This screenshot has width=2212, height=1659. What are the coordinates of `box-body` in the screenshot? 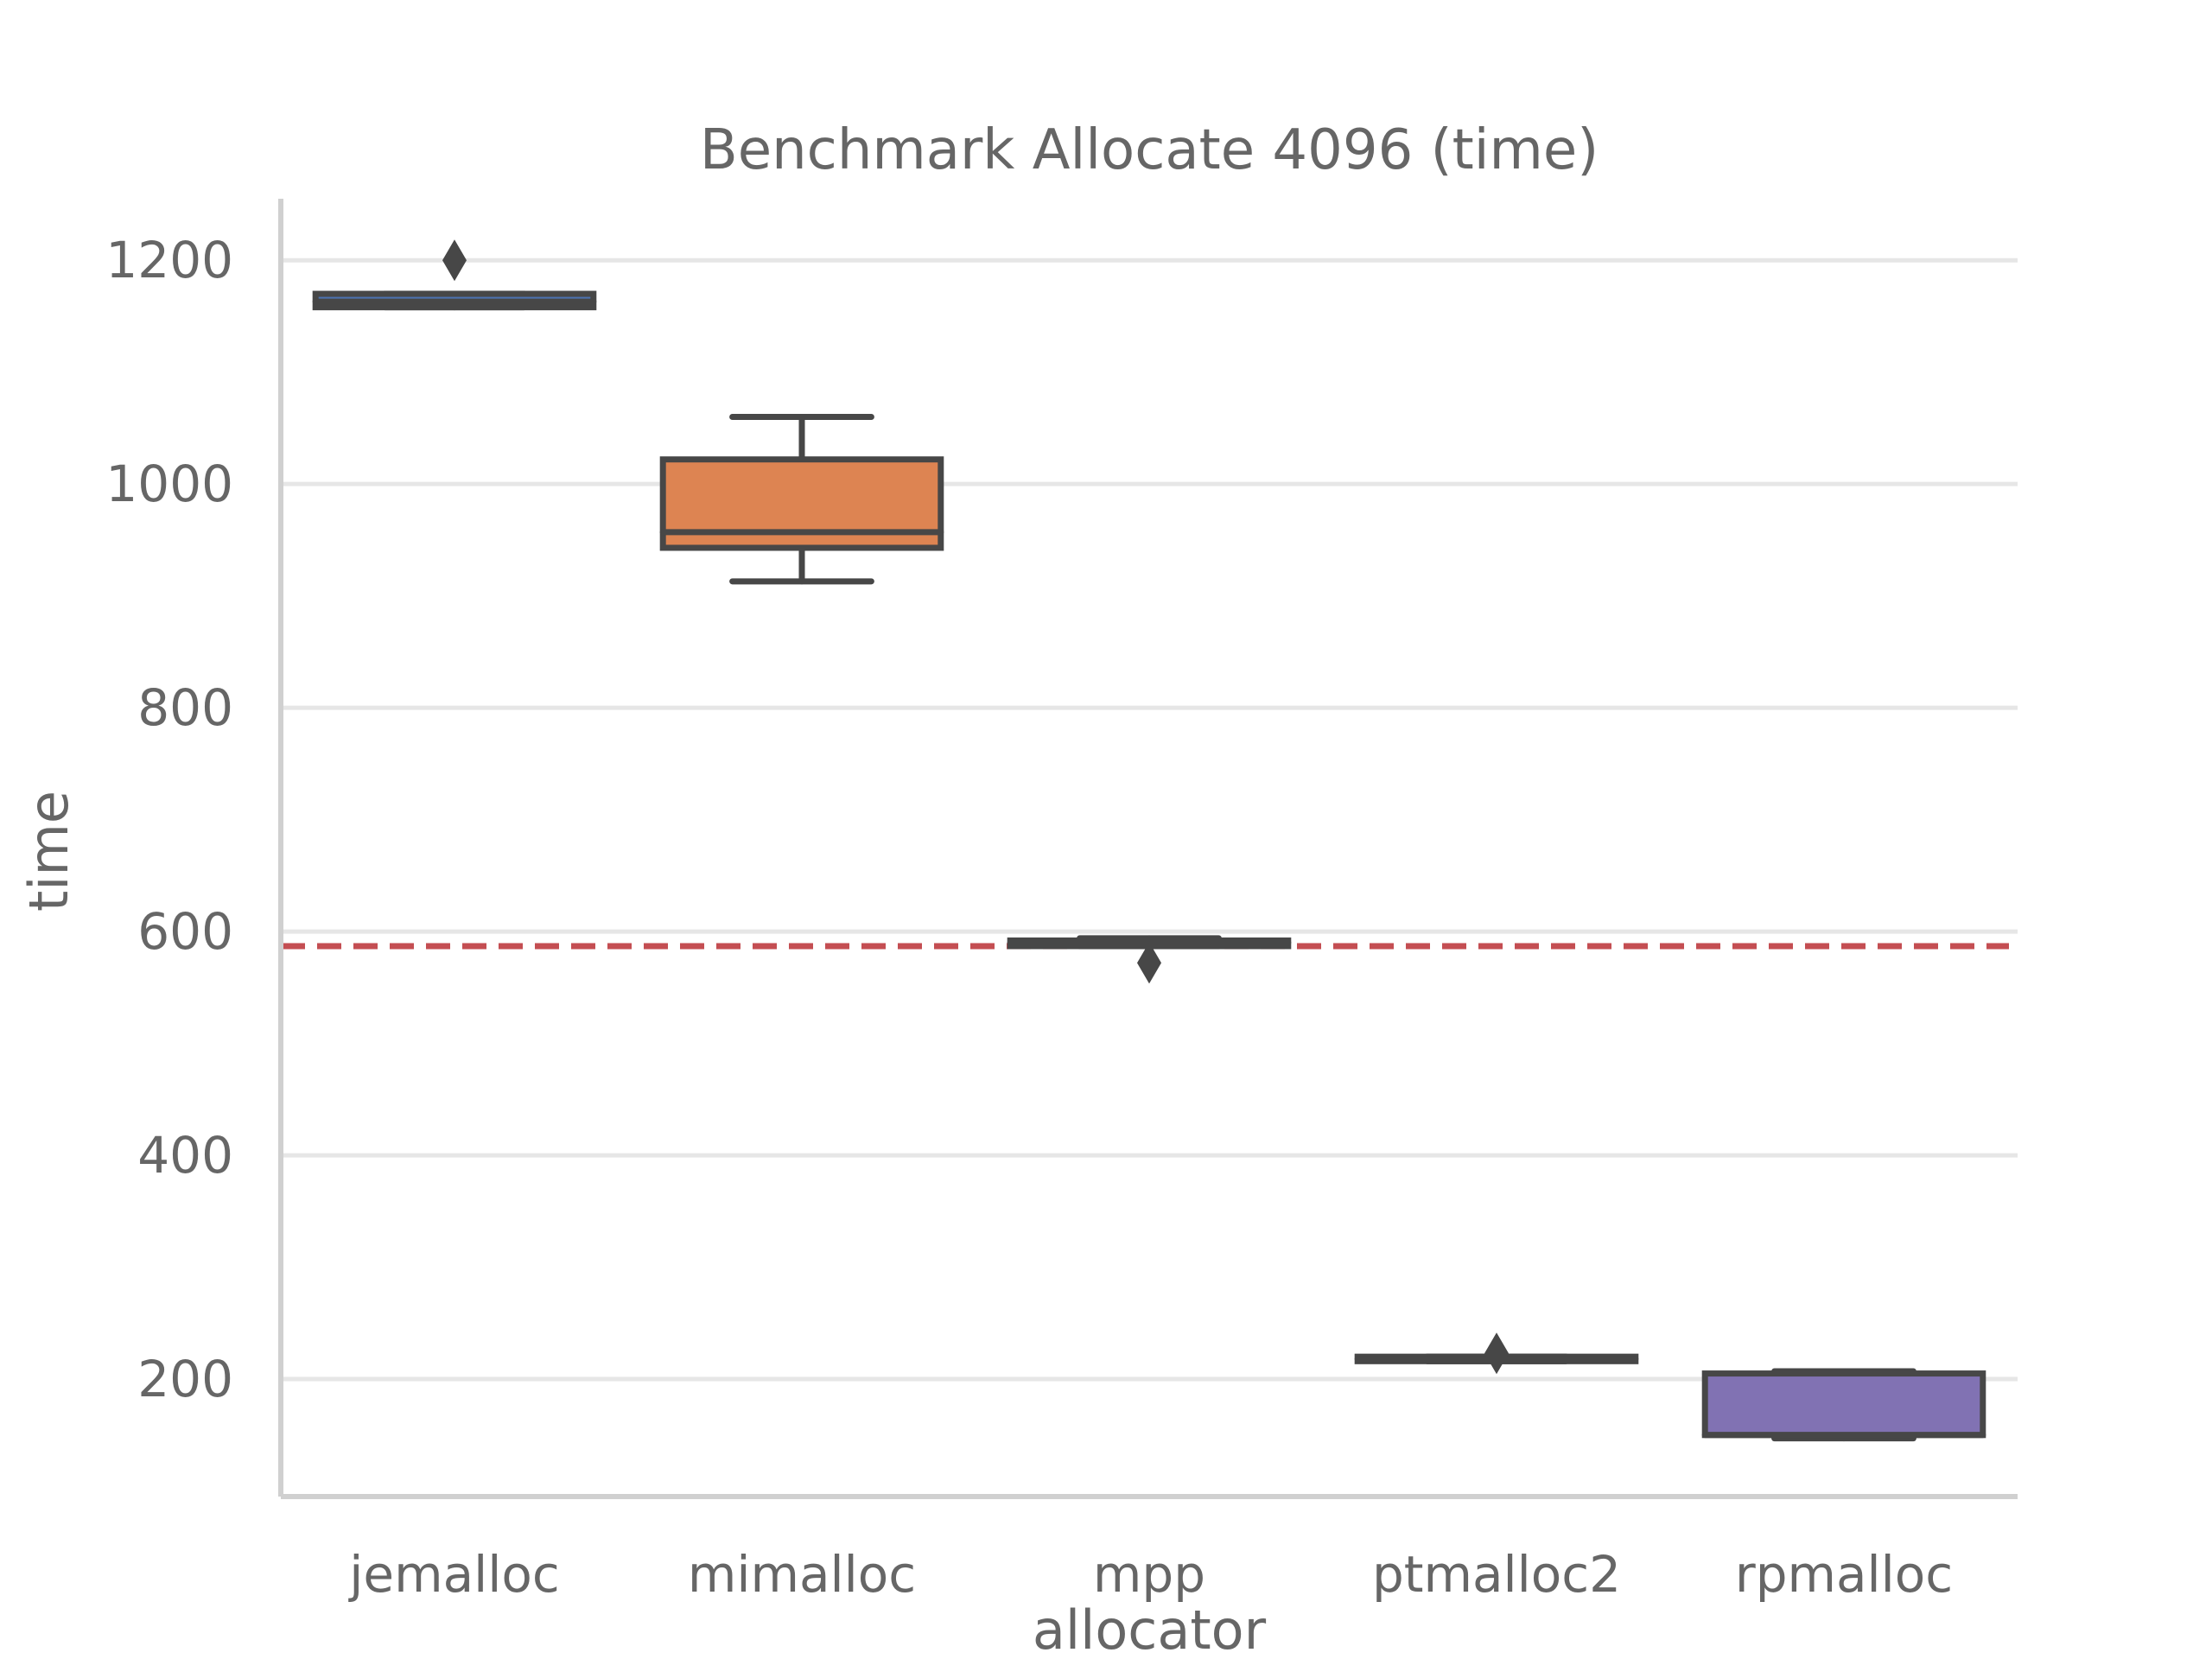 It's located at (1843, 1404).